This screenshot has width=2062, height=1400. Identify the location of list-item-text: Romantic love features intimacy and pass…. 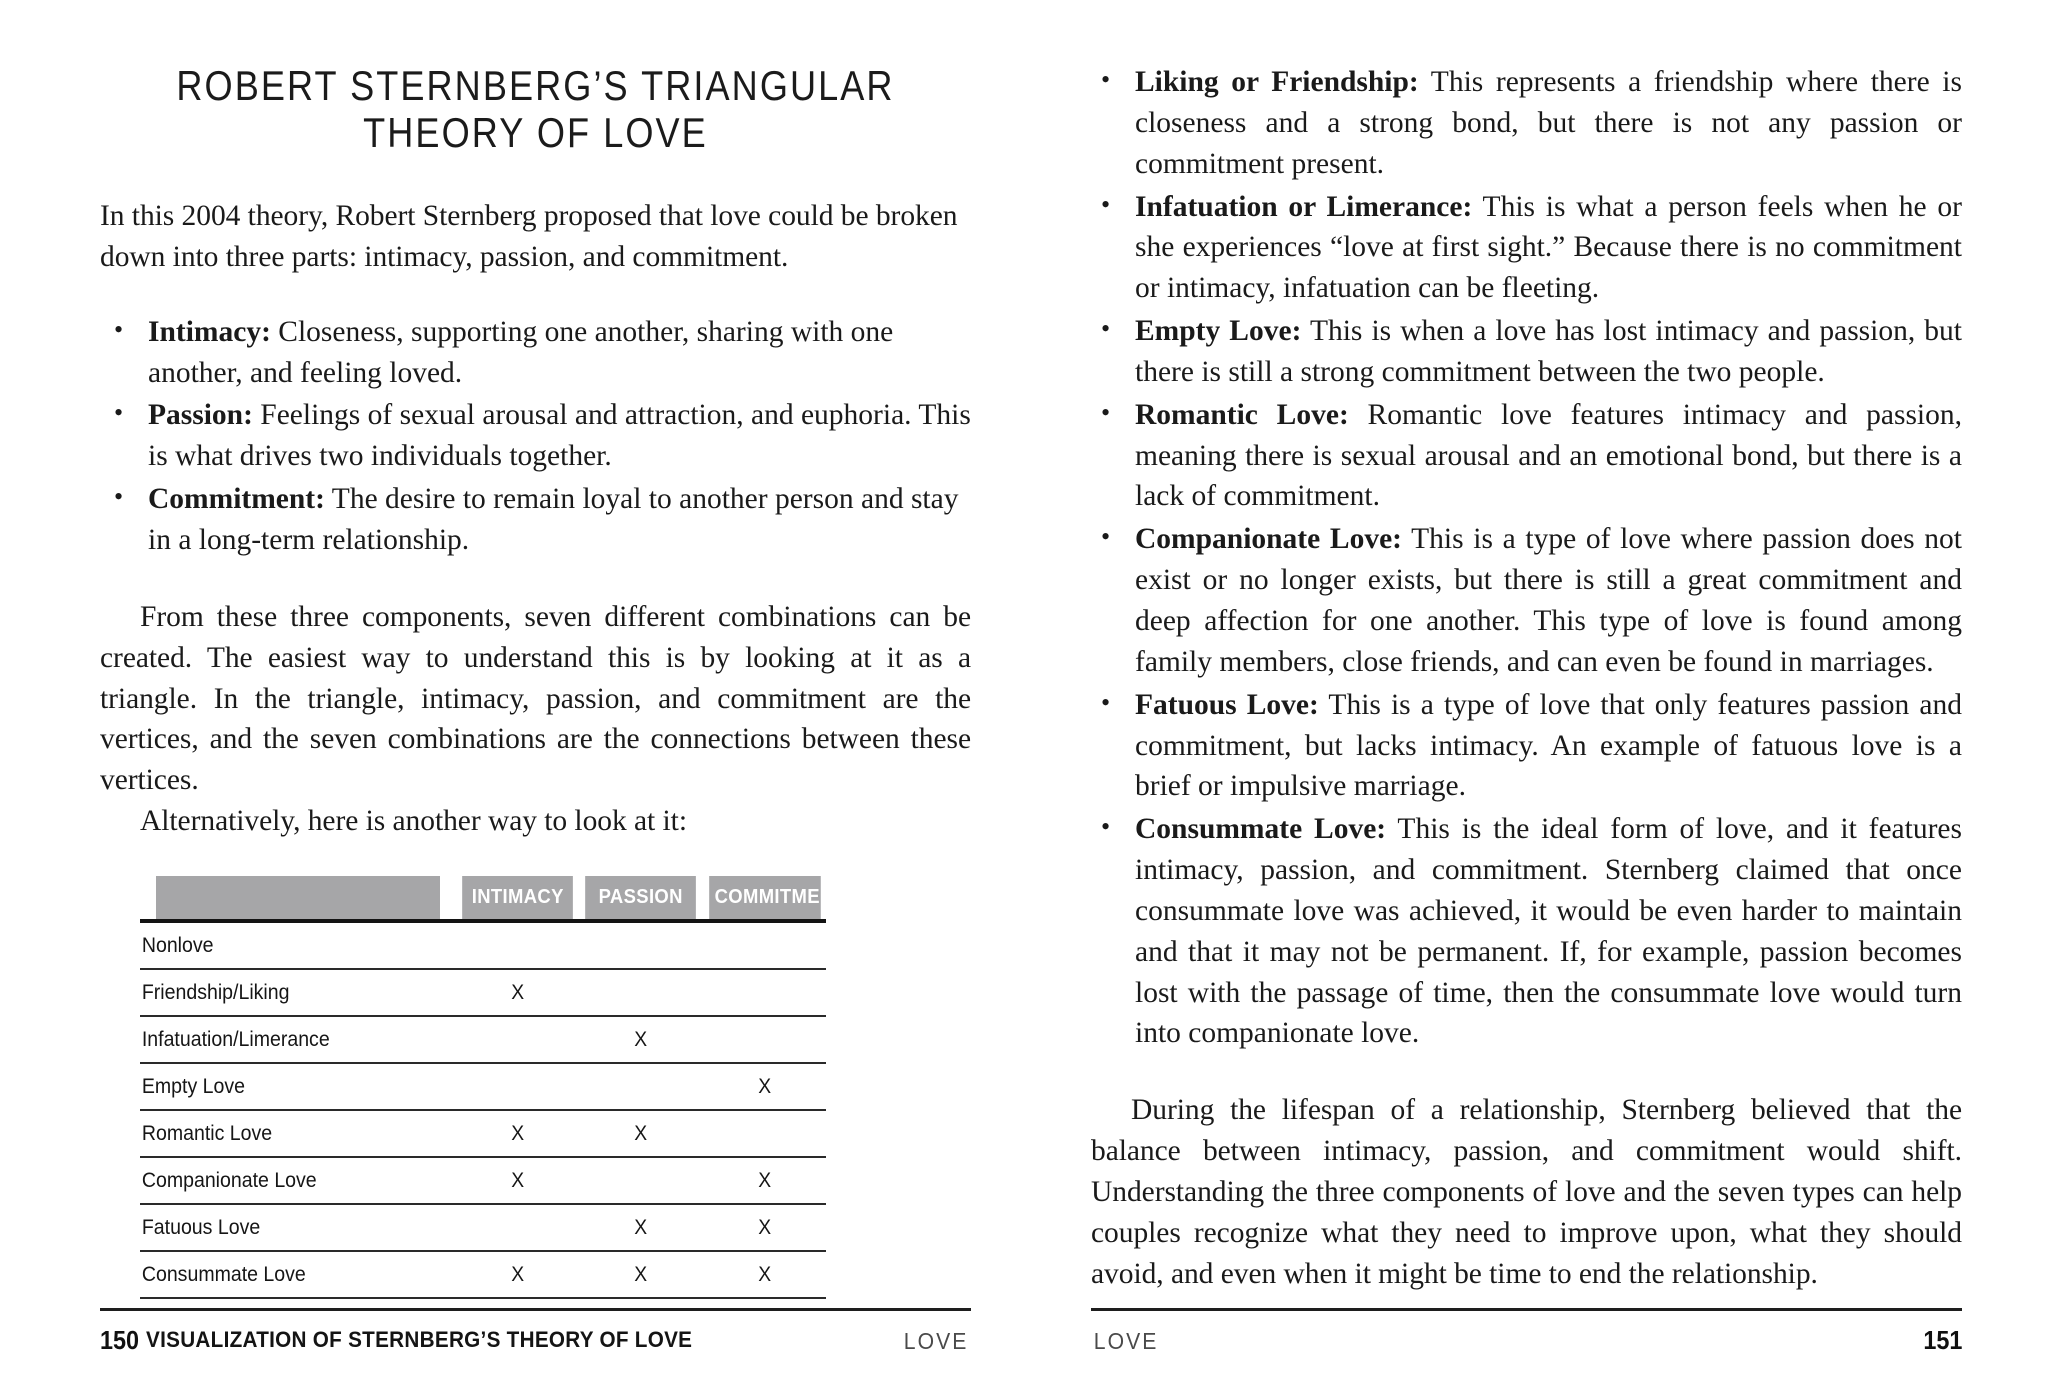
(1548, 455).